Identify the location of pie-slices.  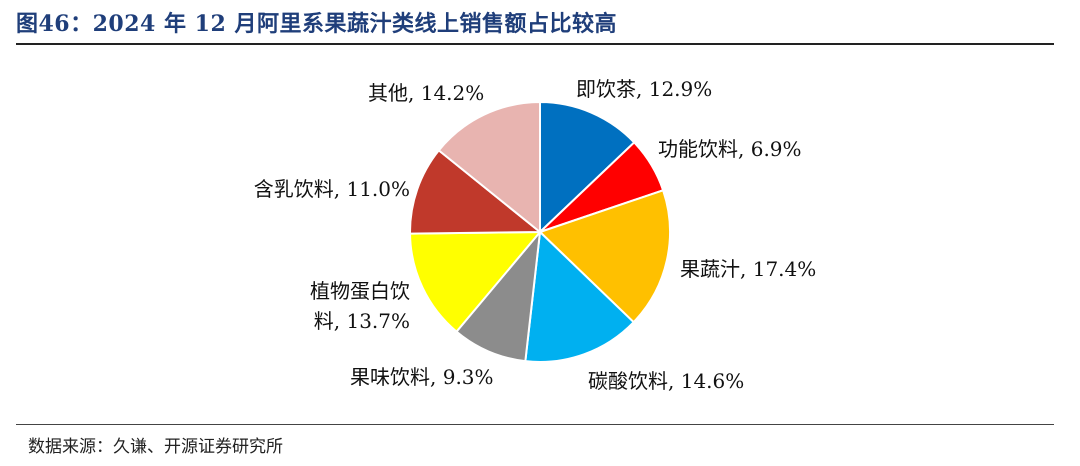
(539, 231).